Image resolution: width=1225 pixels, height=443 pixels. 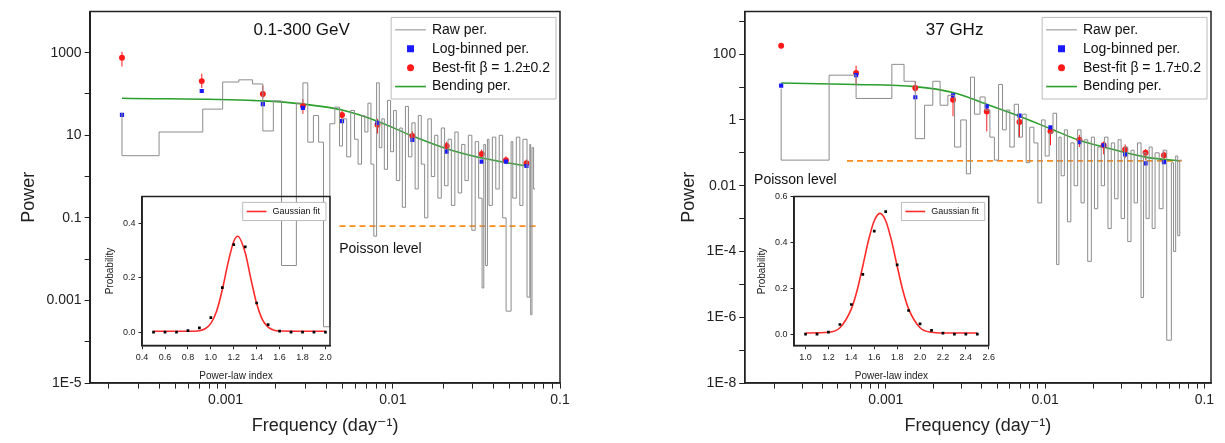 I want to click on text: 0.1-300 GeV, so click(x=302, y=29).